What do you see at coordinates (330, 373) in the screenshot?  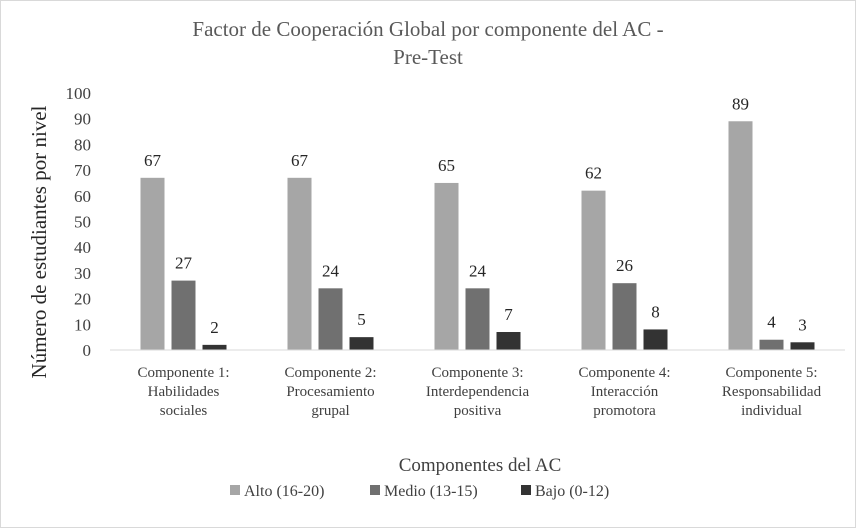 I see `category-label: Componente 2:` at bounding box center [330, 373].